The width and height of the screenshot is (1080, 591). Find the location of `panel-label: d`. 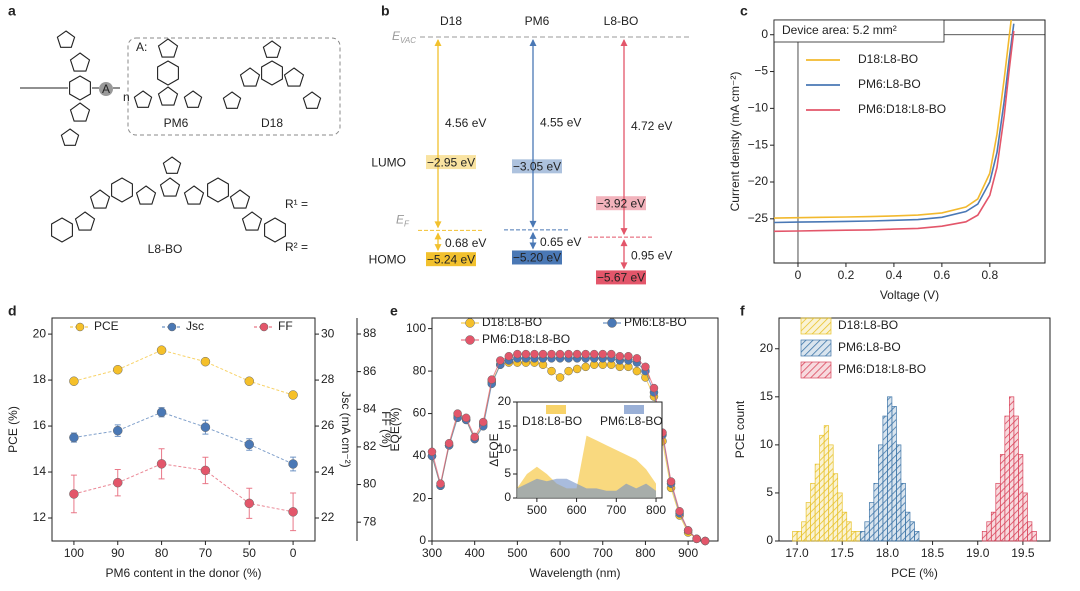

panel-label: d is located at coordinates (12, 311).